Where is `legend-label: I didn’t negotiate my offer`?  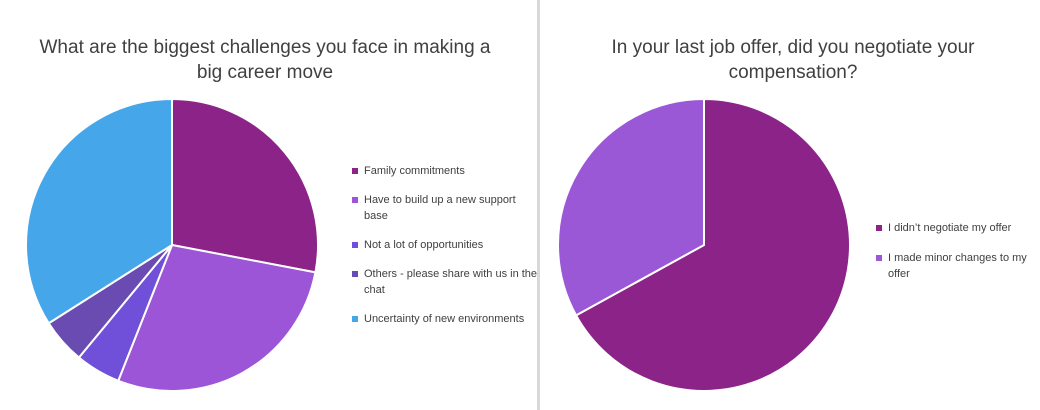
legend-label: I didn’t negotiate my offer is located at coordinates (950, 228).